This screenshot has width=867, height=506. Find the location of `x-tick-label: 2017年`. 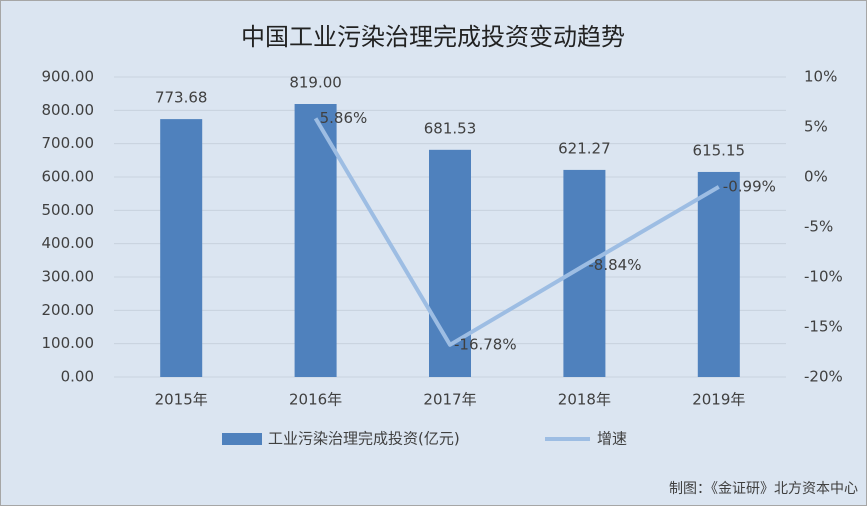

x-tick-label: 2017年 is located at coordinates (449, 400).